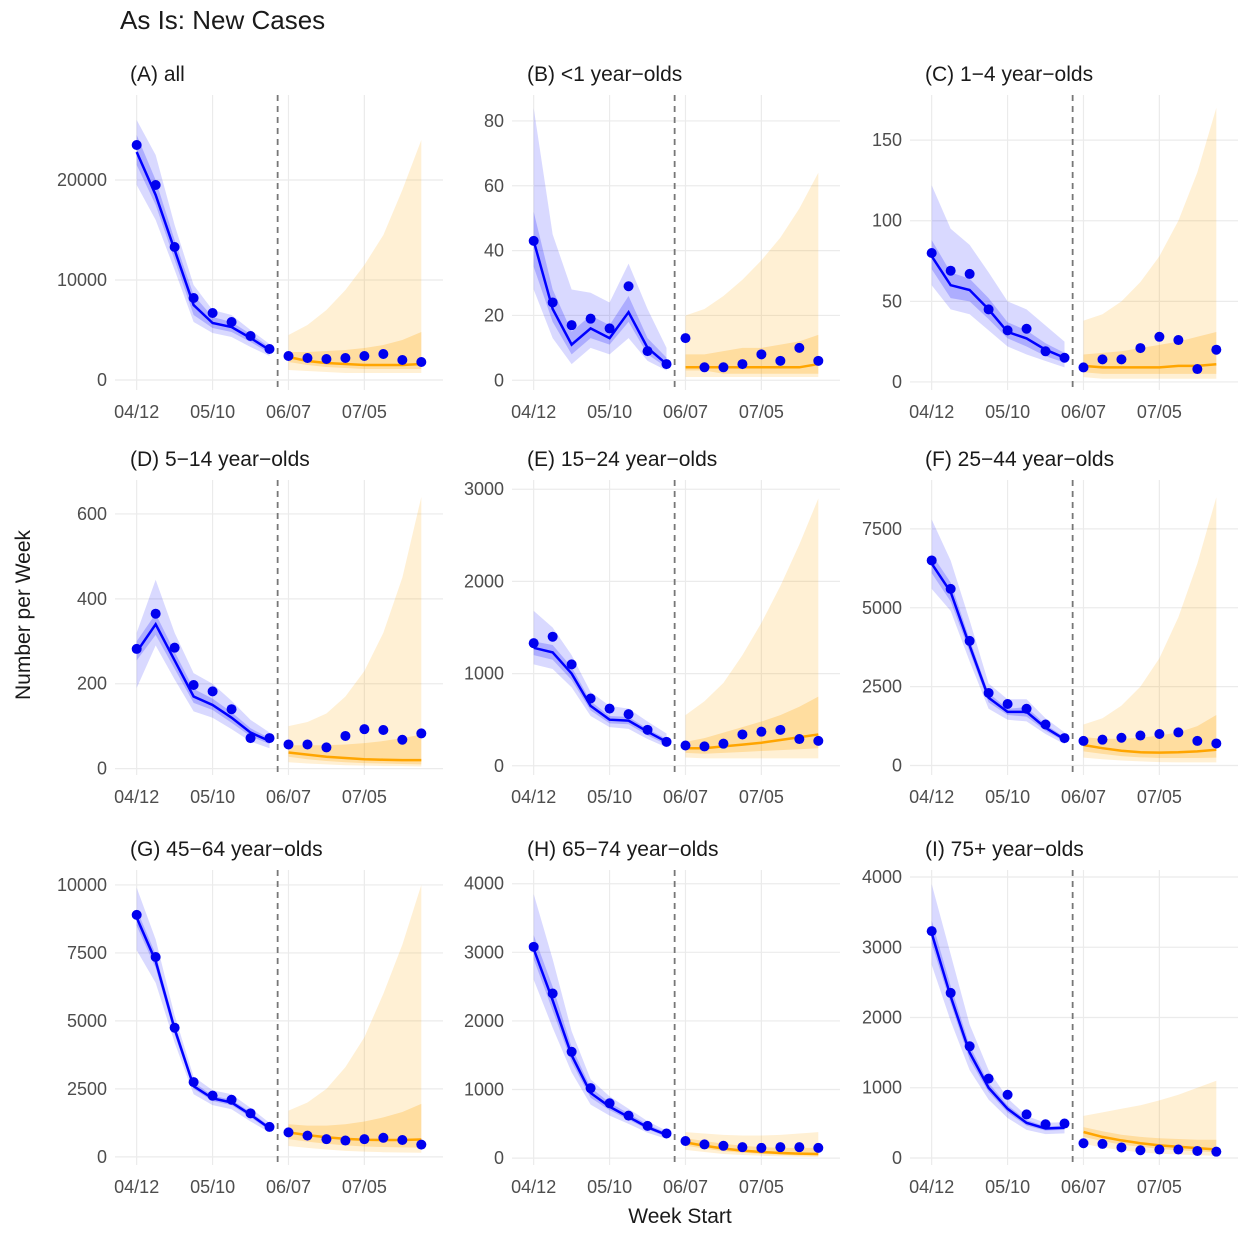  I want to click on panel-title: (F) 25−44 year−olds, so click(1019, 459).